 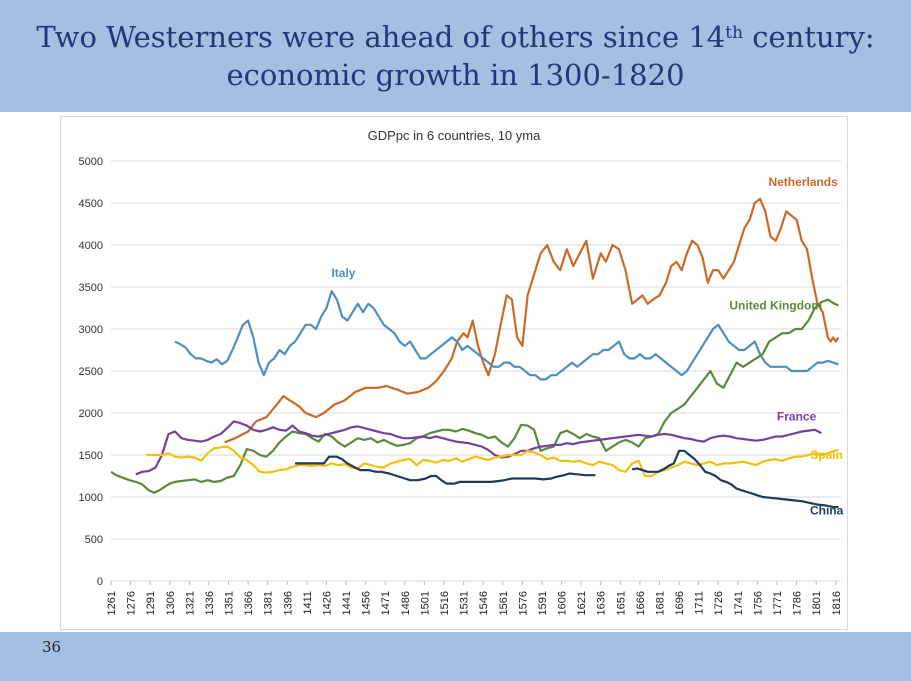 I want to click on x-tick-label: 1306, so click(x=171, y=603).